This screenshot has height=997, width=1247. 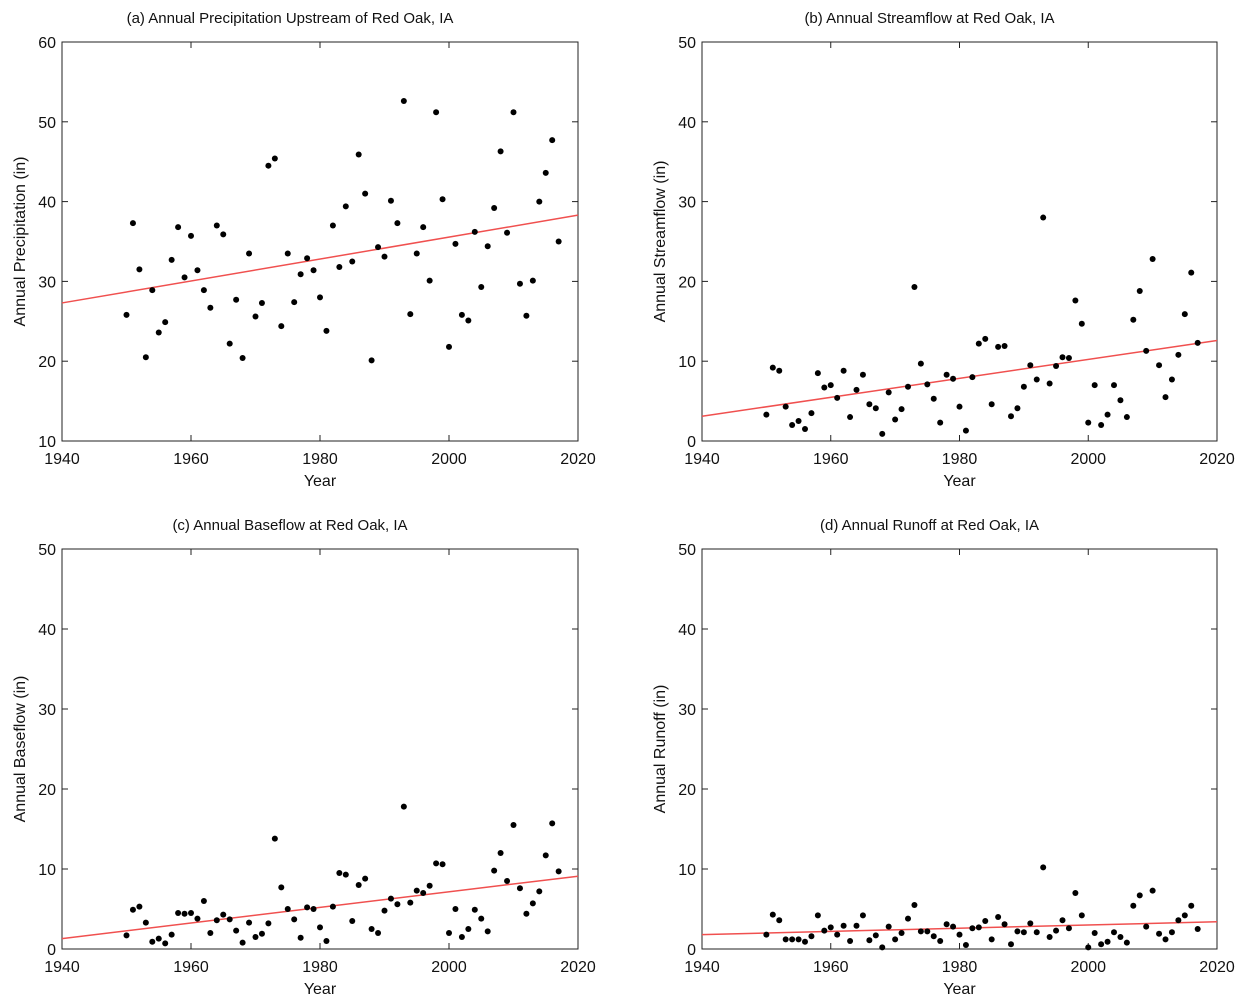 What do you see at coordinates (687, 710) in the screenshot?
I see `panel-runoff-ytick-label: 30` at bounding box center [687, 710].